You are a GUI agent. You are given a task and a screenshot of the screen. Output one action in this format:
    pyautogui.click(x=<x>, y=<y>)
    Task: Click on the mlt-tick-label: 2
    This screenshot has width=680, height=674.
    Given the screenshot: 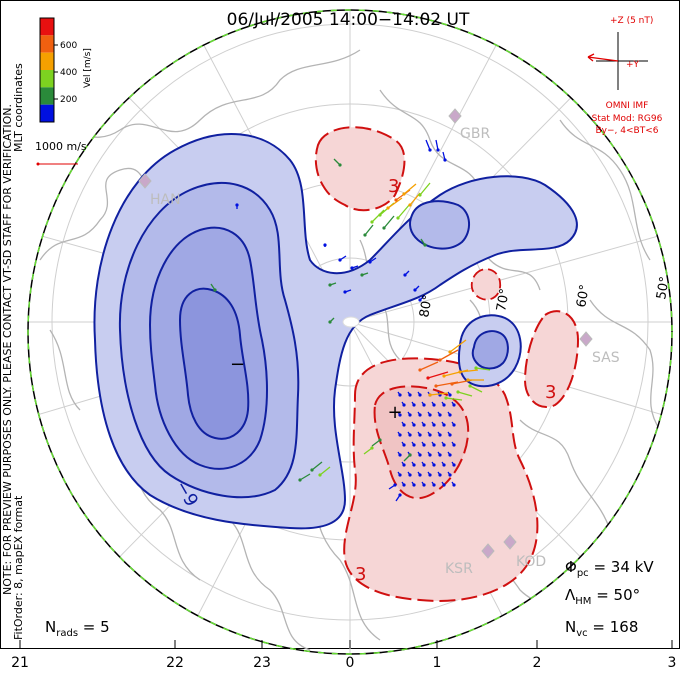 What is the action you would take?
    pyautogui.click(x=537, y=663)
    